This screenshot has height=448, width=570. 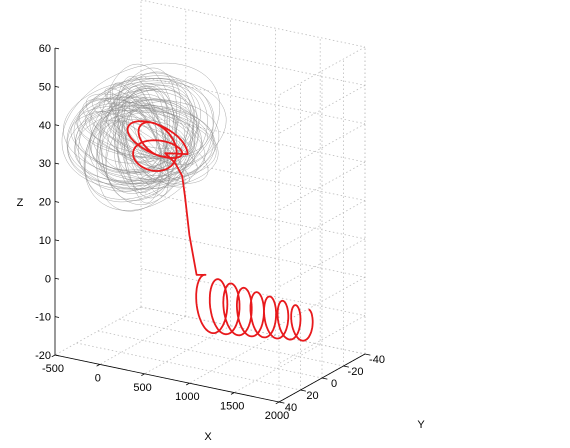 What do you see at coordinates (312, 396) in the screenshot?
I see `y-tick-label: 20` at bounding box center [312, 396].